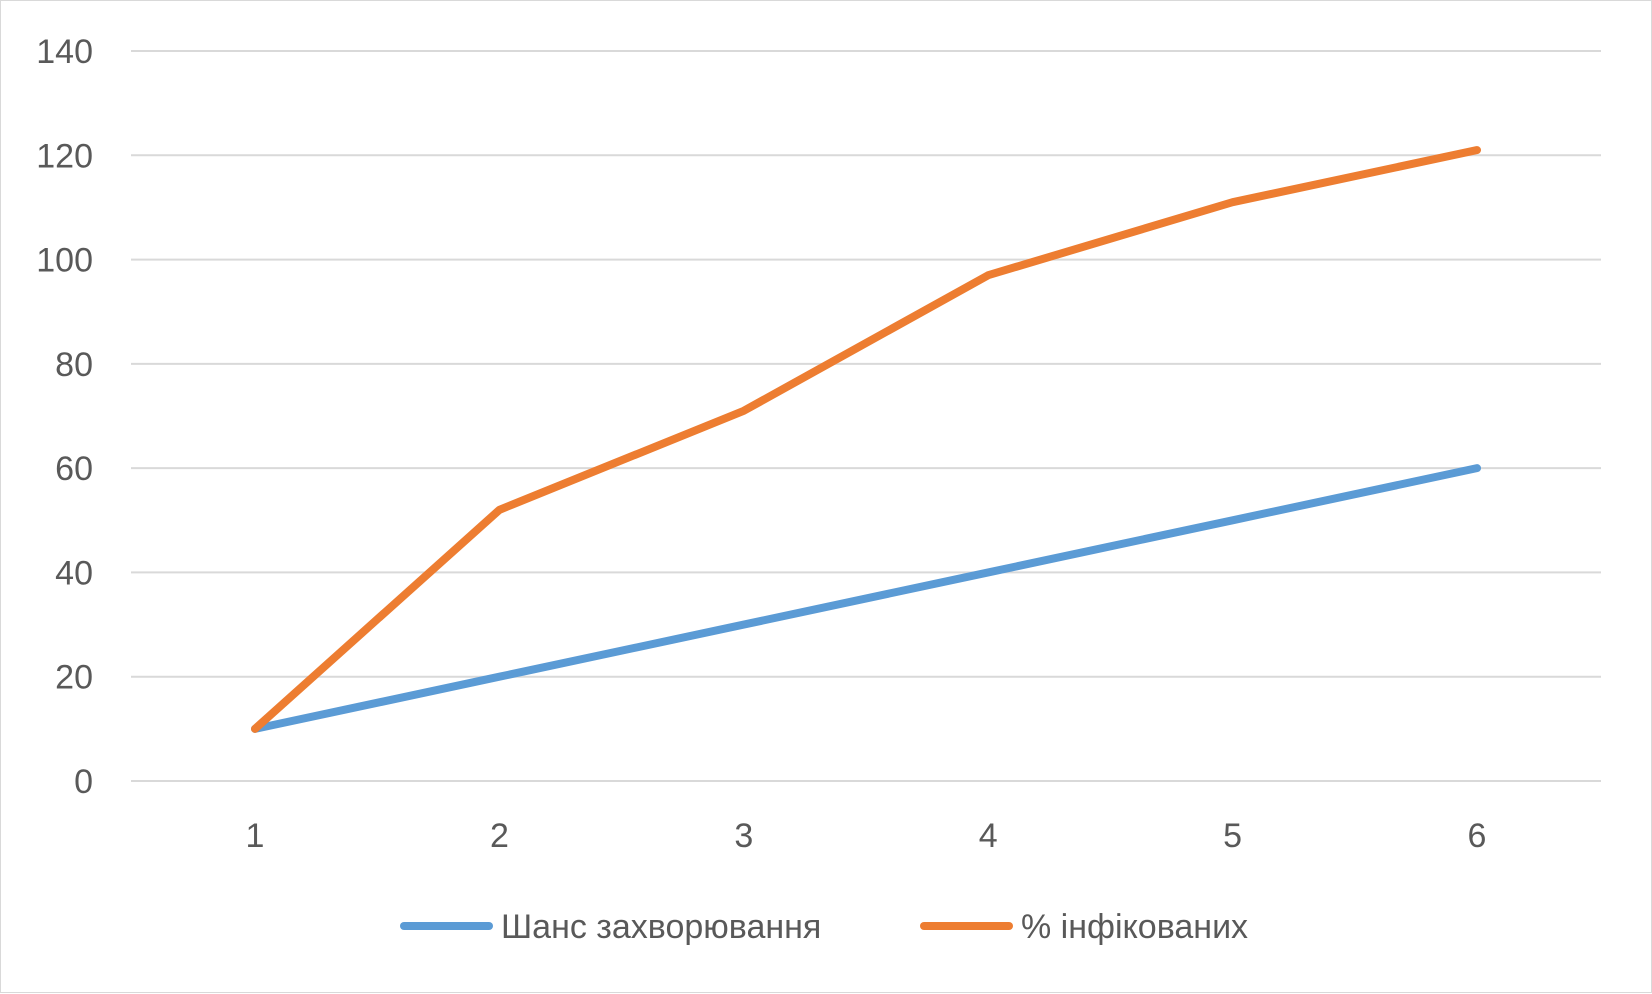  What do you see at coordinates (661, 927) in the screenshot?
I see `legend-label-1: Шанс захворювання` at bounding box center [661, 927].